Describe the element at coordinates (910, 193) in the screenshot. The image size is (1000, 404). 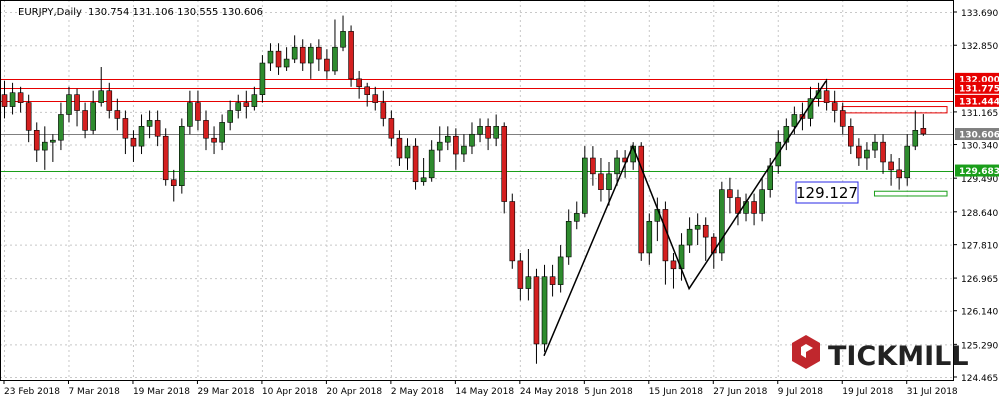
I see `zone-rectangle` at that location.